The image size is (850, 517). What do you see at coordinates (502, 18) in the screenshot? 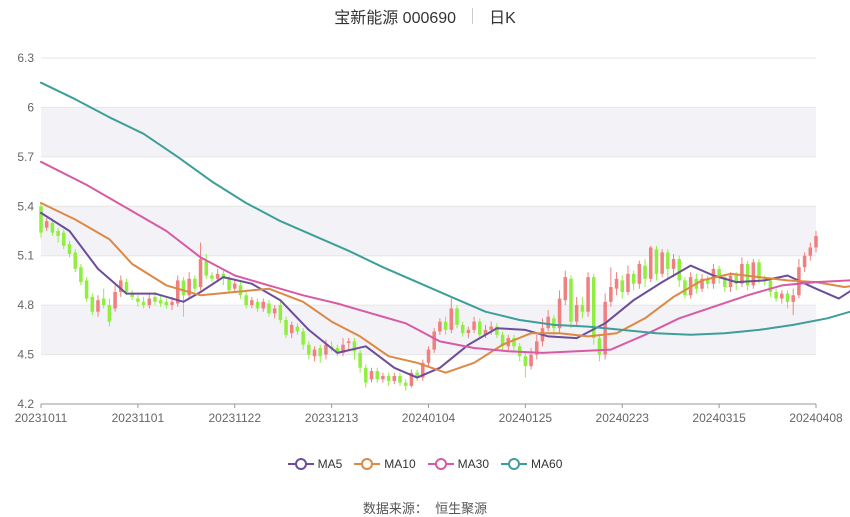
I see `period-label: 日K` at bounding box center [502, 18].